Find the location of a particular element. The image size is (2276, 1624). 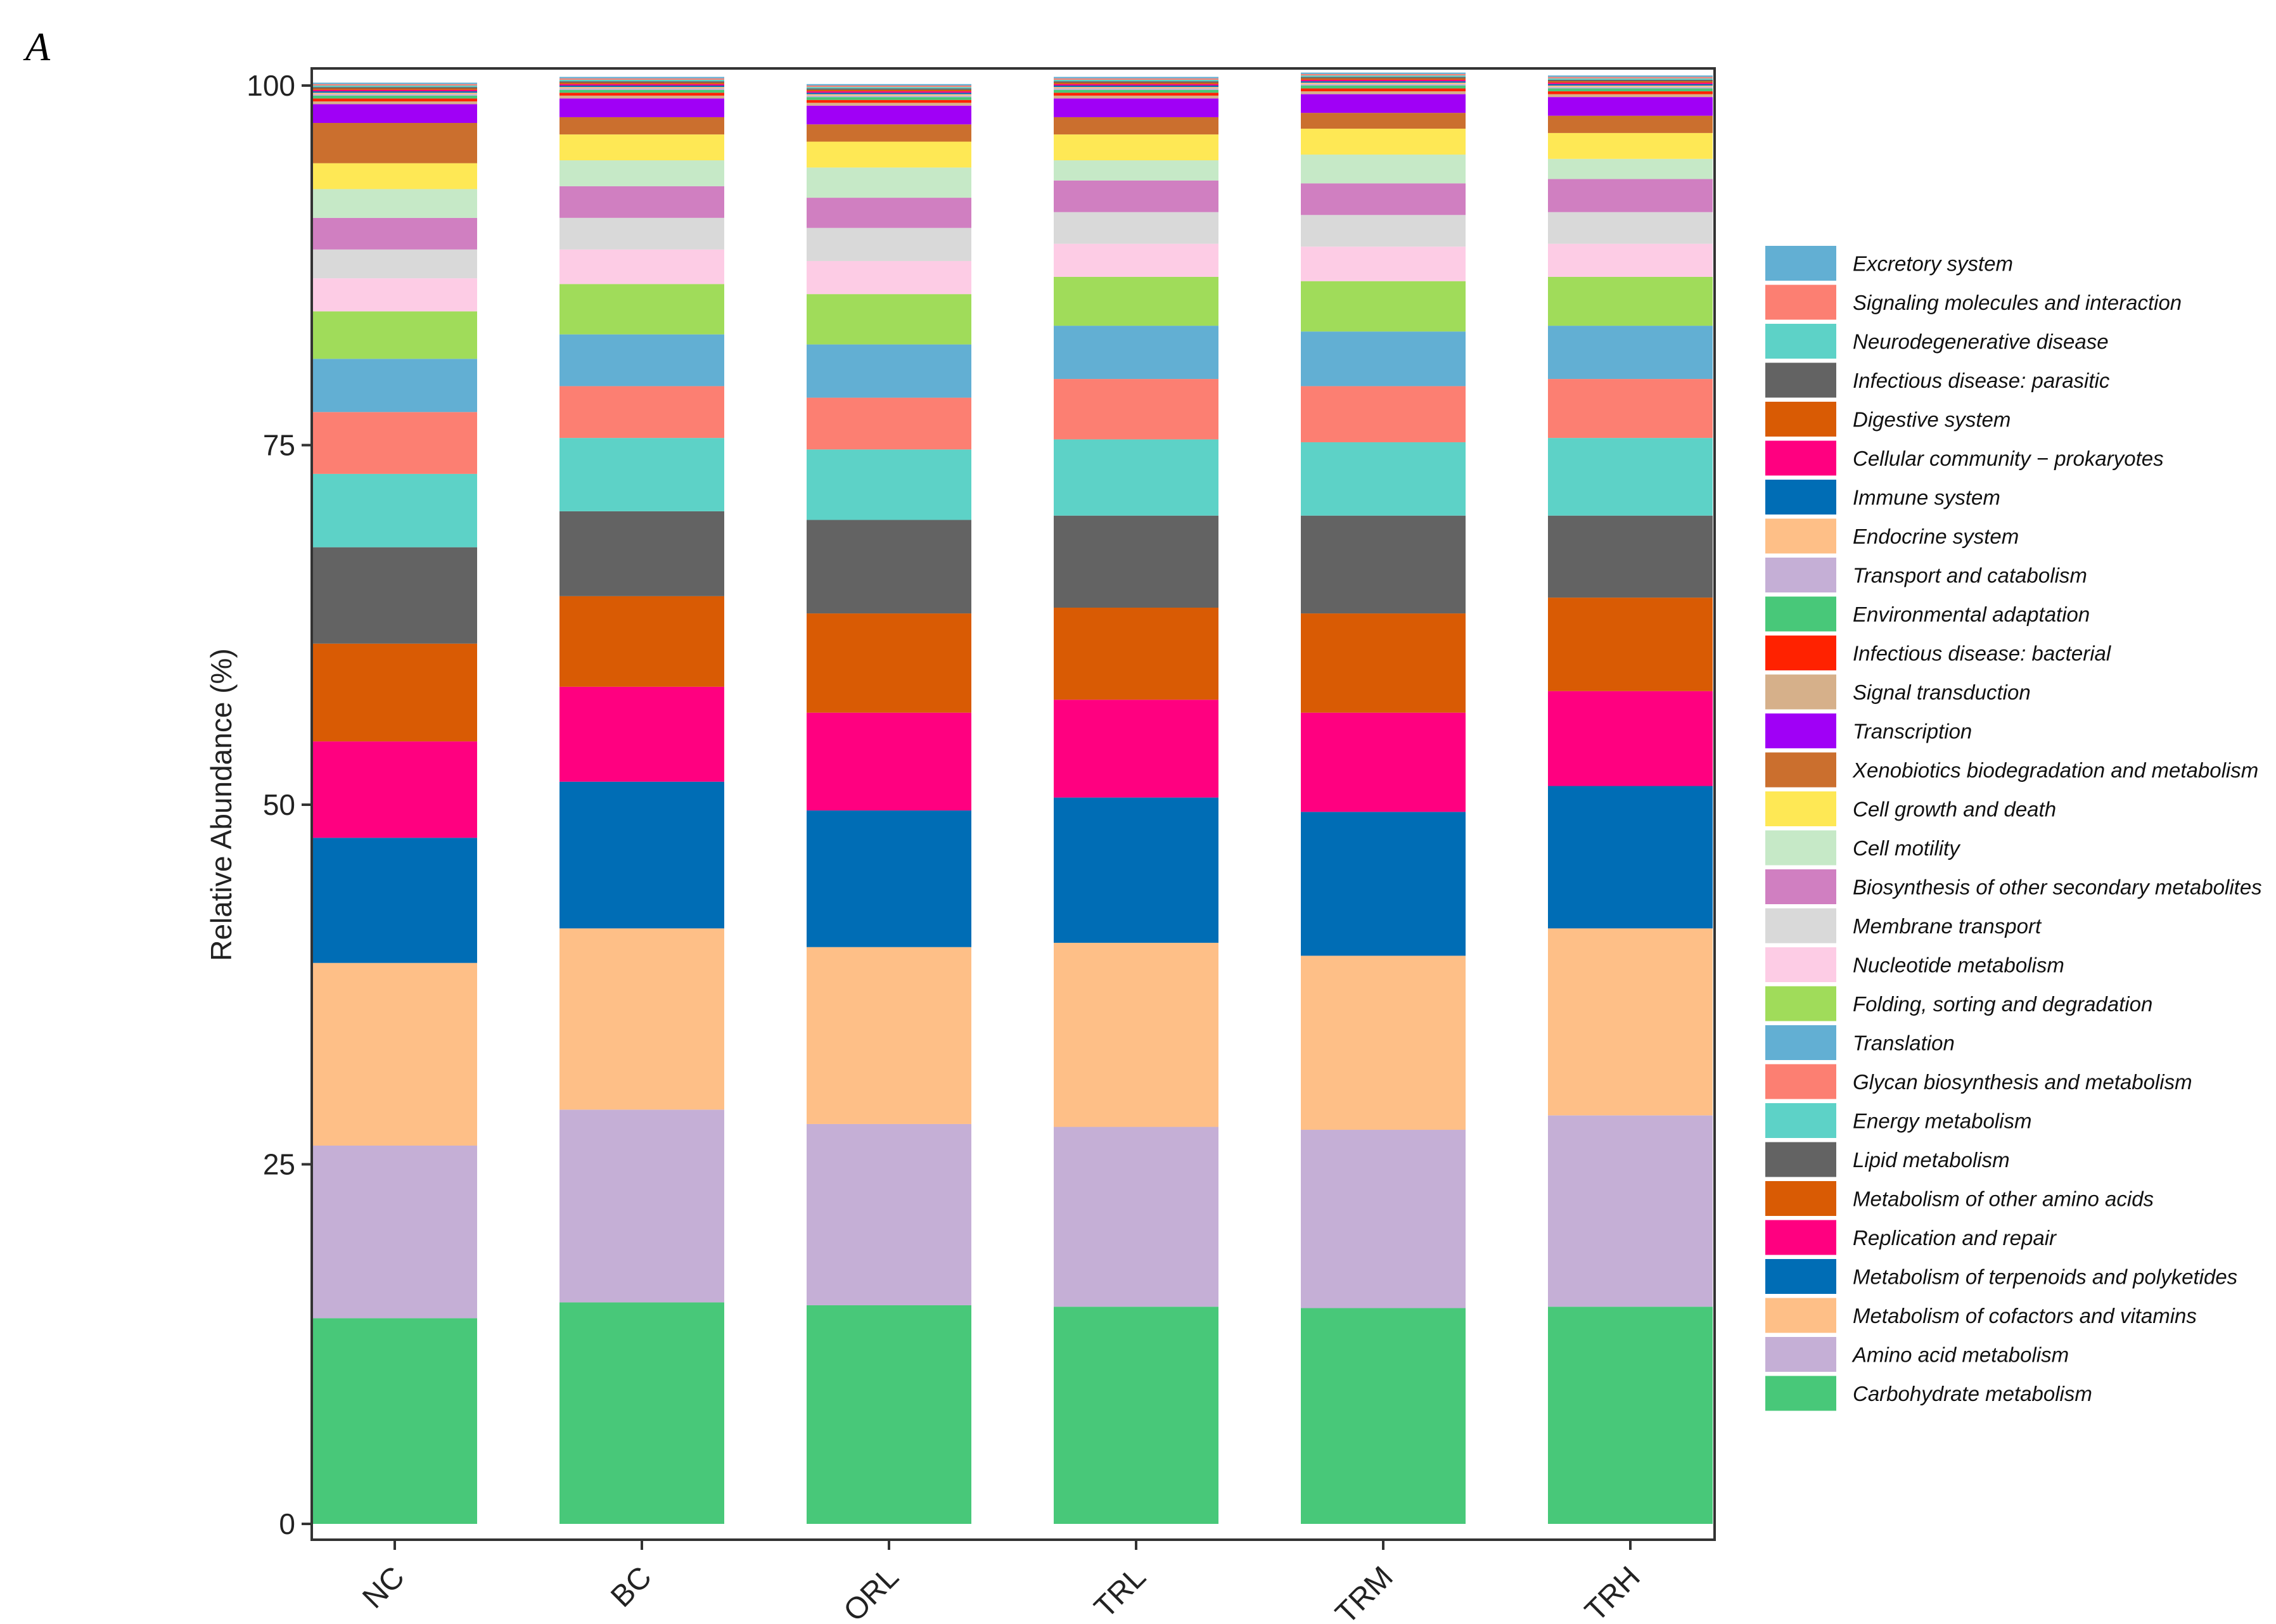

bar-segment-orl-lipid-metabolism is located at coordinates (889, 567).